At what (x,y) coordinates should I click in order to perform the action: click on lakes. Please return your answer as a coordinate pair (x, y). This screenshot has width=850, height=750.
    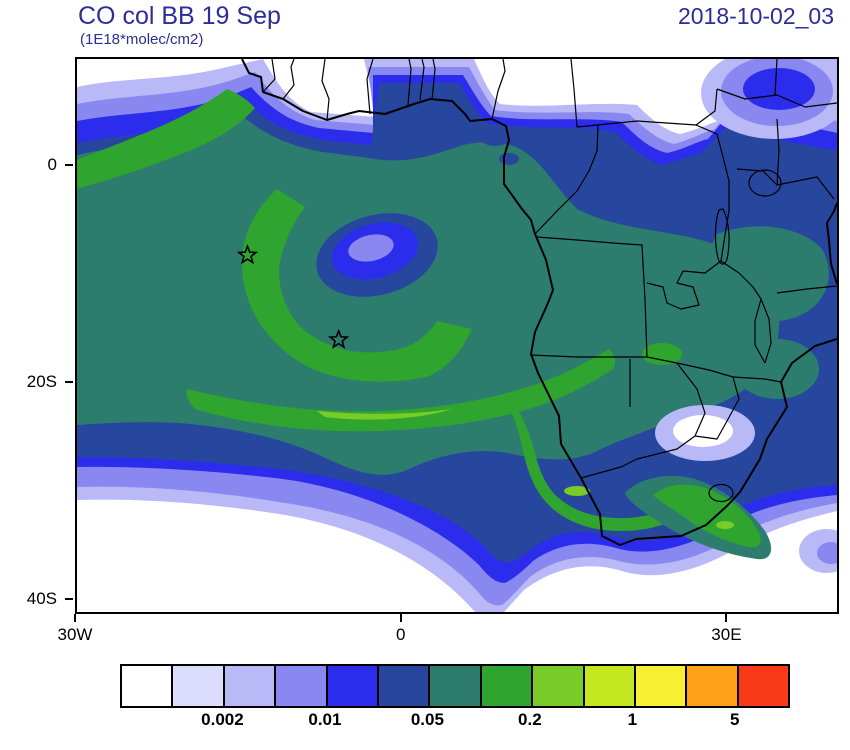
    Looking at the image, I should click on (748, 217).